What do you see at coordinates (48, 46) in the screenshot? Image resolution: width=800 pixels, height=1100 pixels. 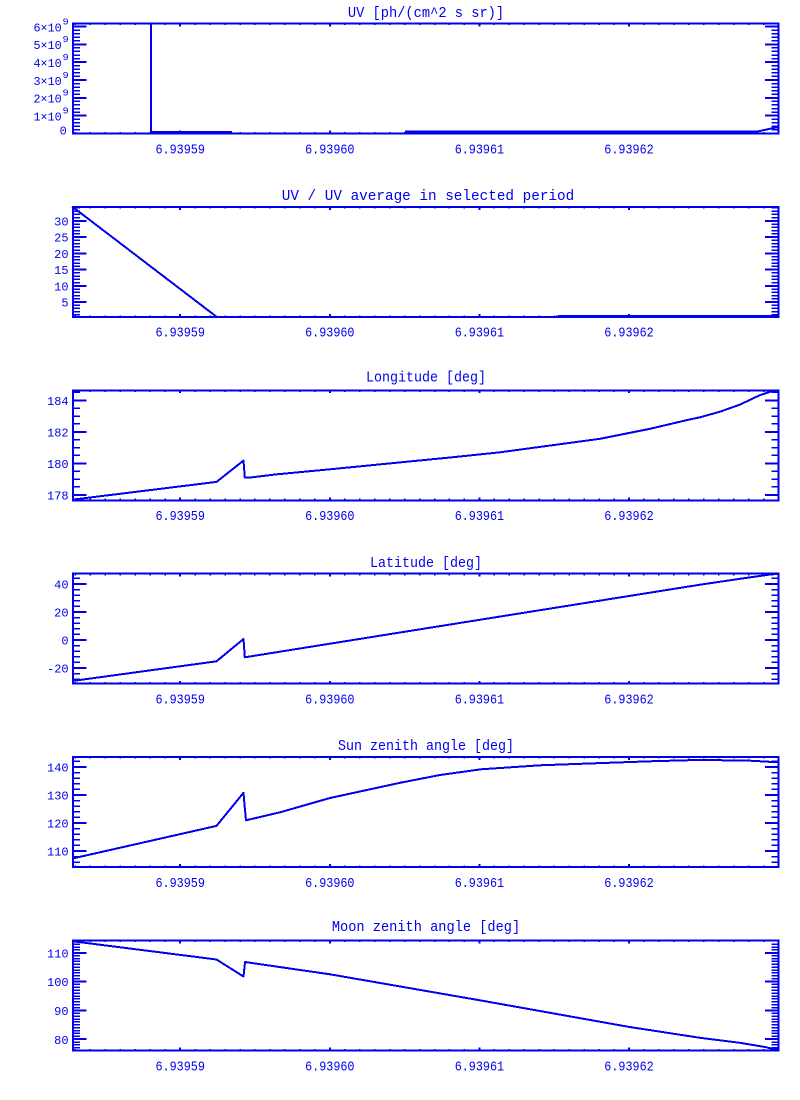 I see `svg-text: 5×10` at bounding box center [48, 46].